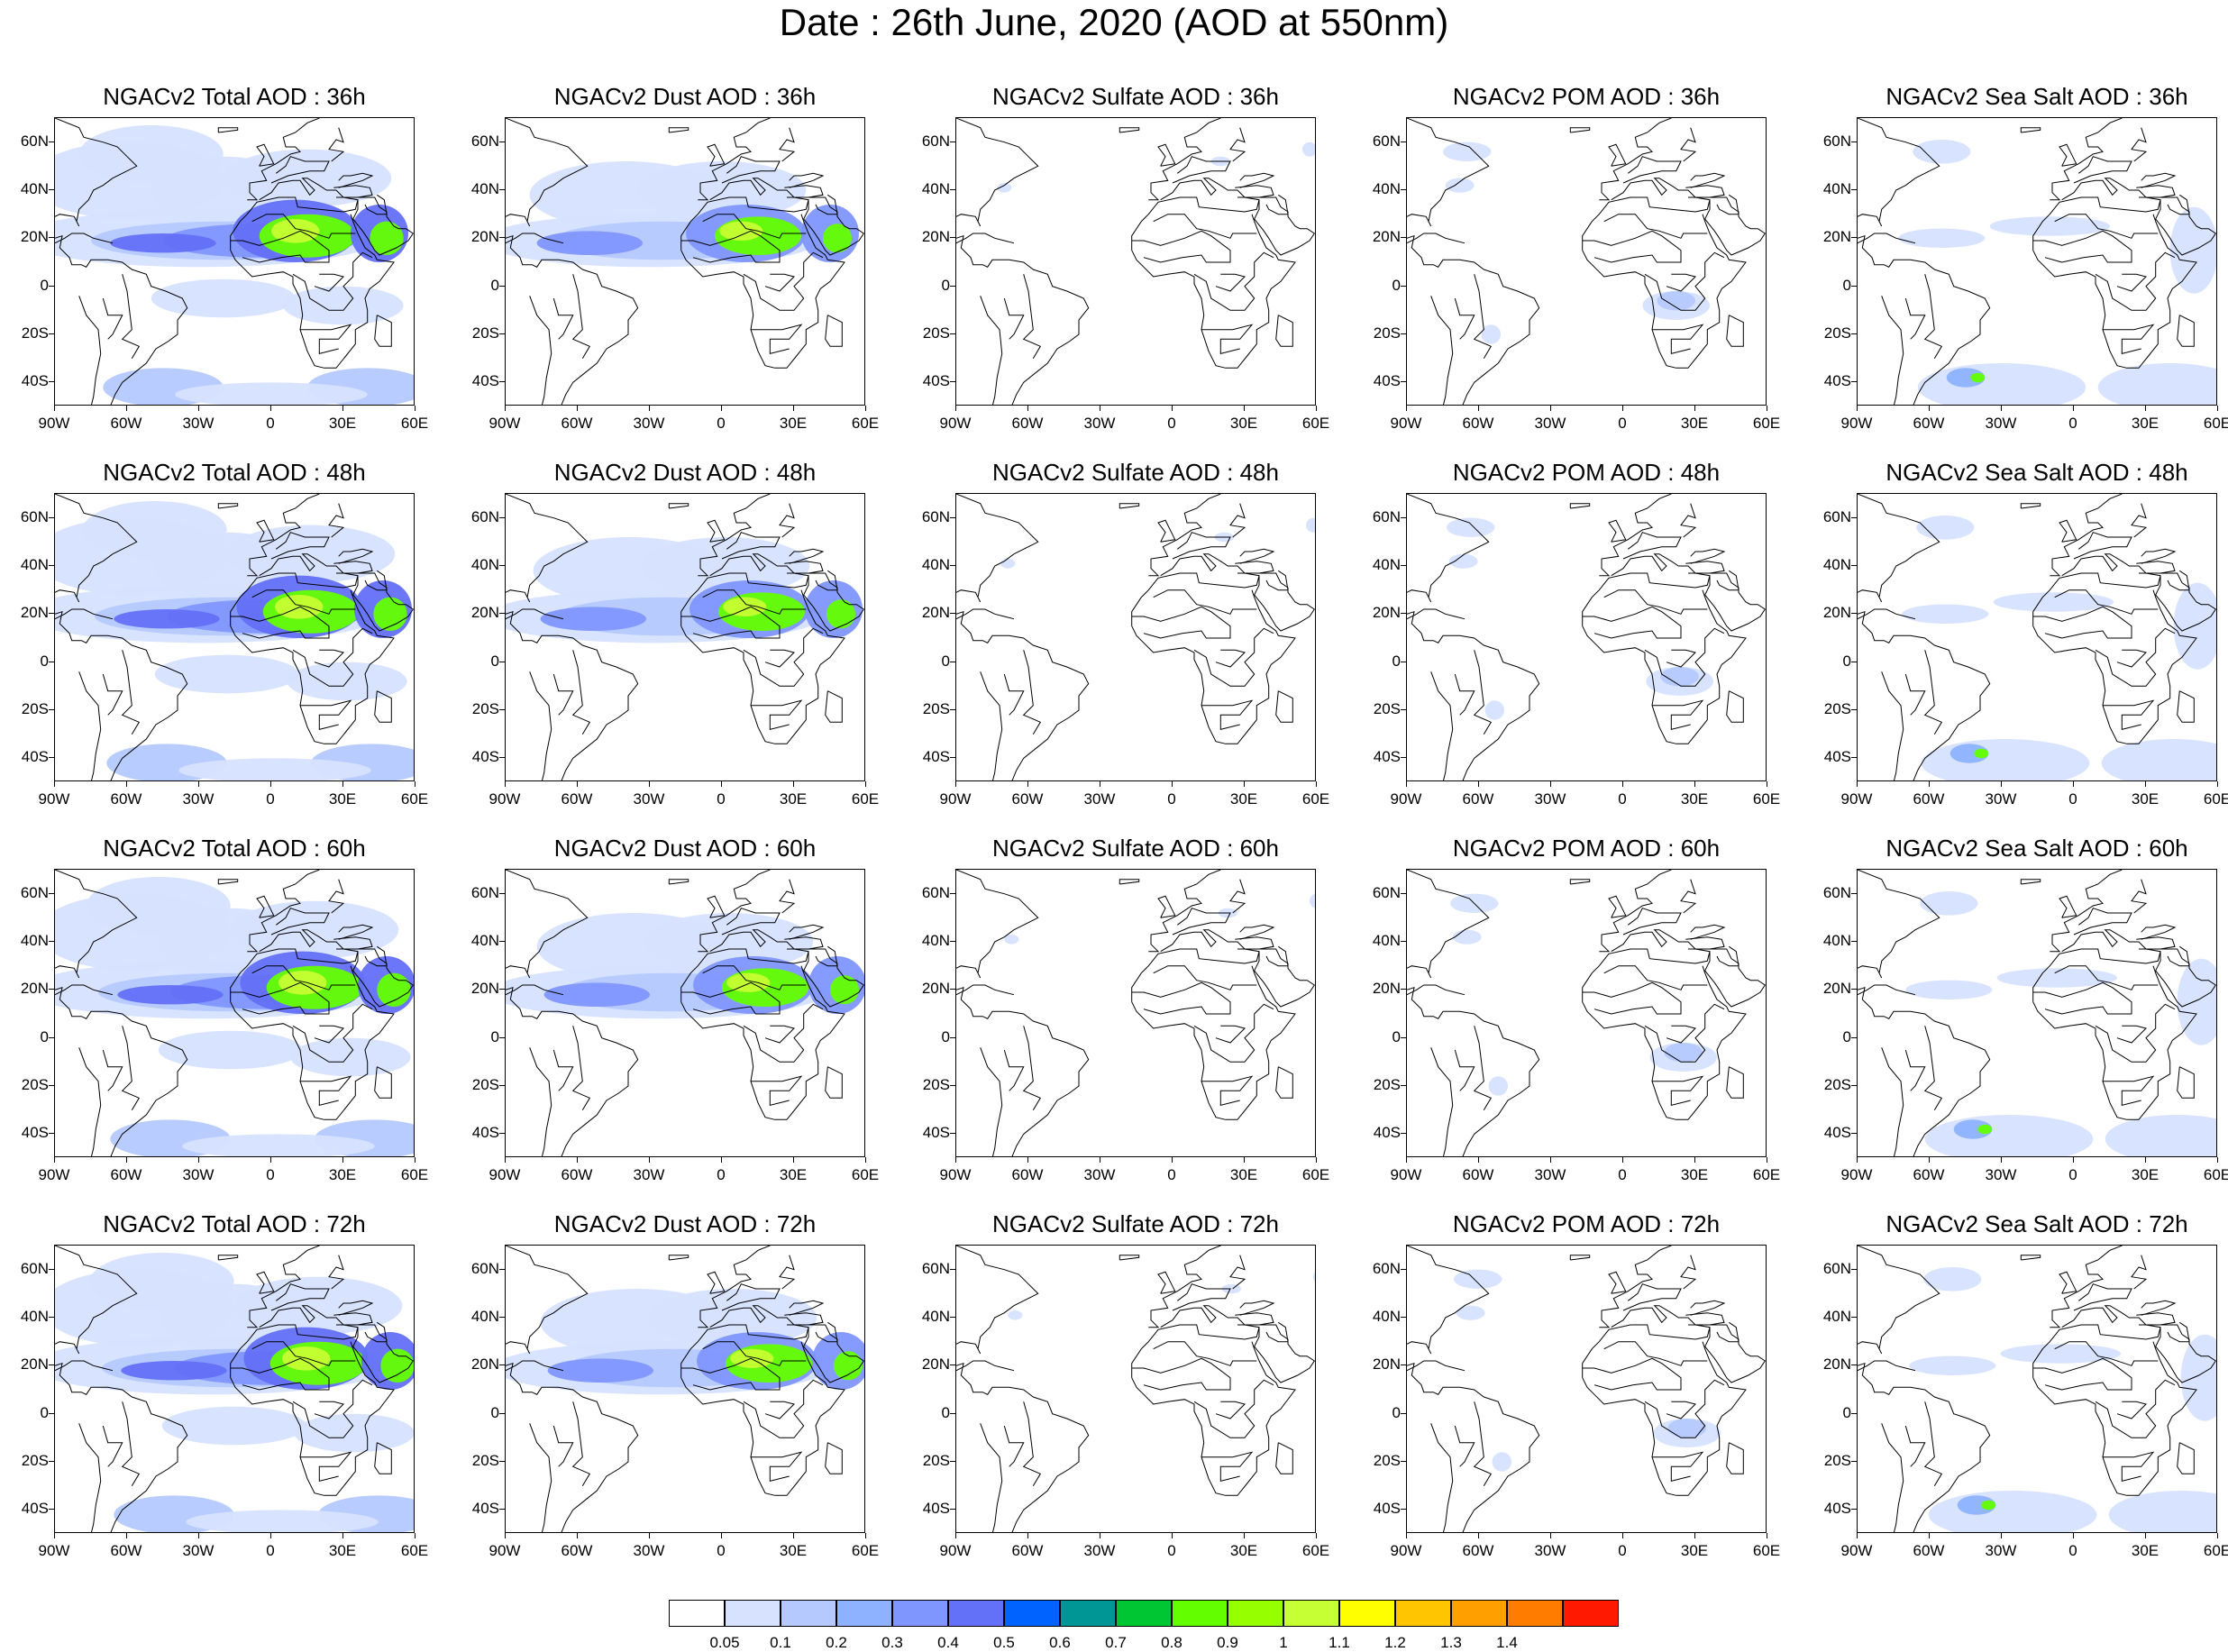  I want to click on panel-title: NGACv2 Sulfate AOD : 36h, so click(1135, 97).